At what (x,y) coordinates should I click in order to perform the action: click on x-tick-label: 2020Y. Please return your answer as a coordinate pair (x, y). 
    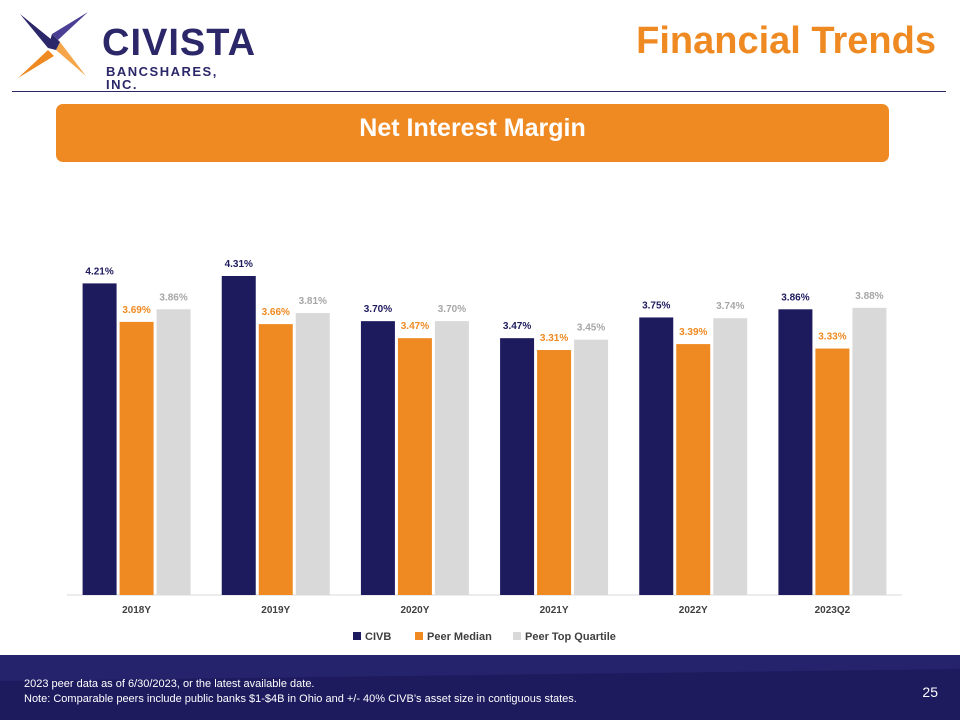
    Looking at the image, I should click on (414, 610).